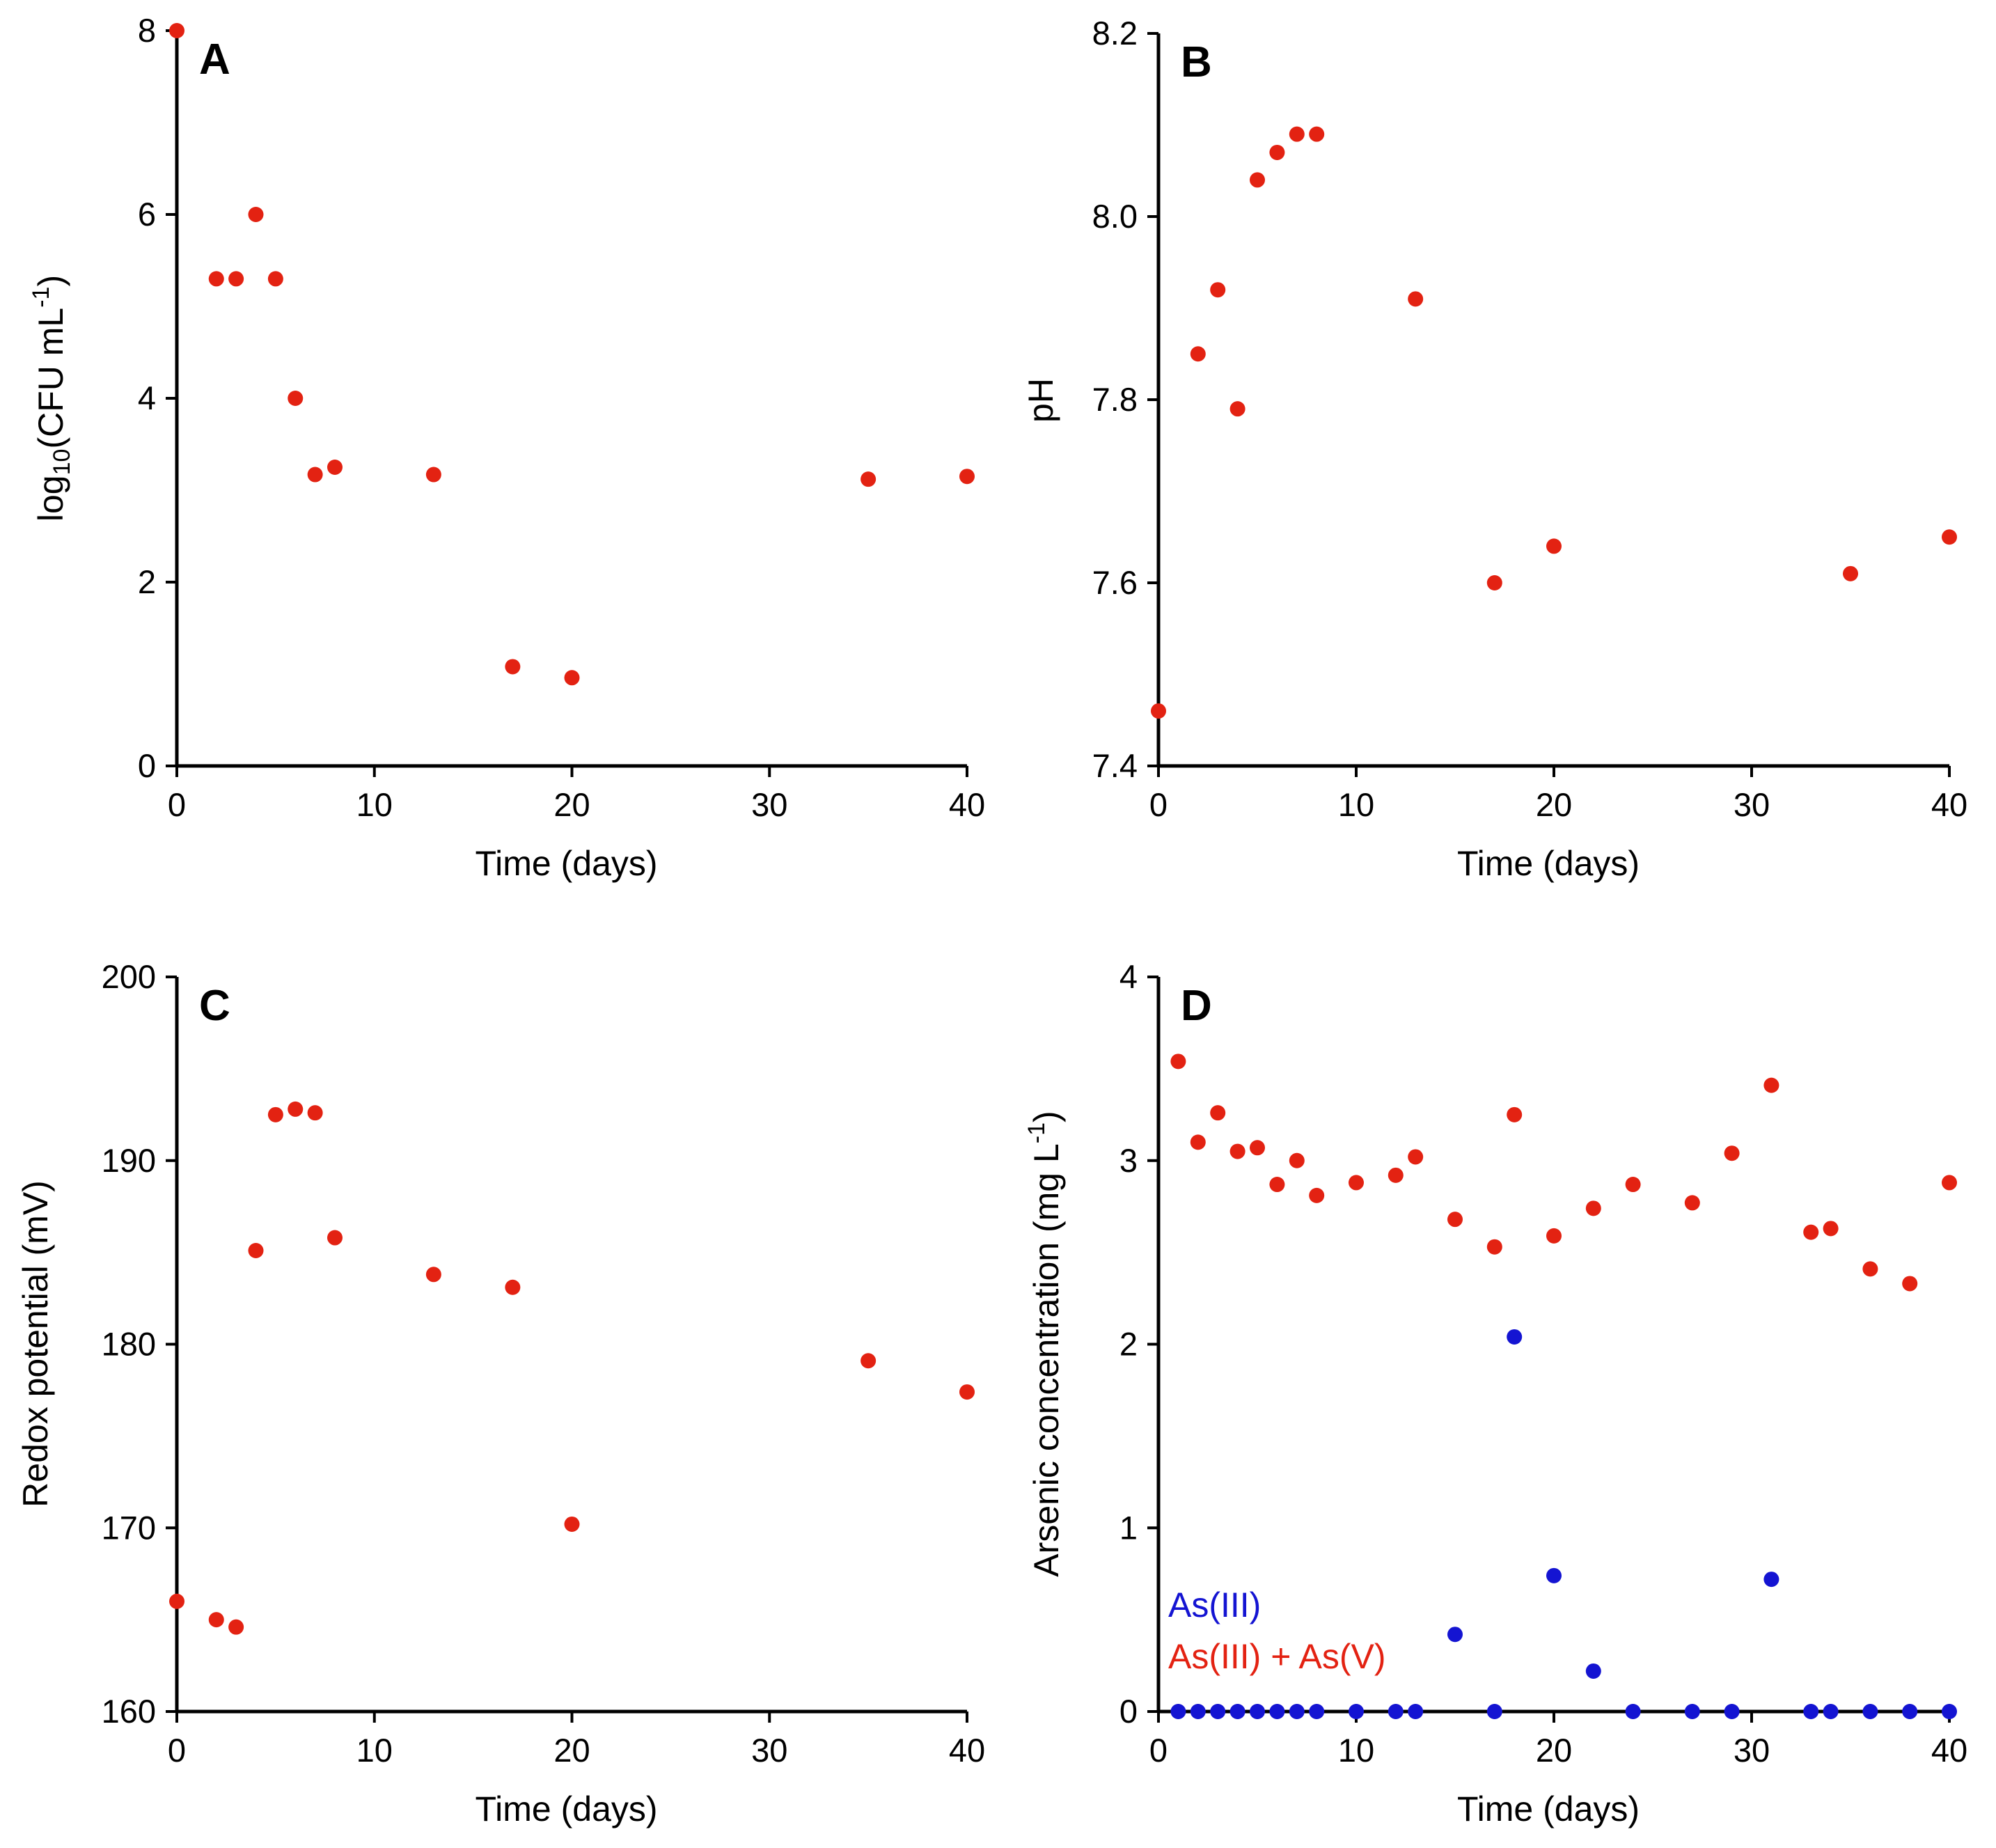 Image resolution: width=1996 pixels, height=1848 pixels. What do you see at coordinates (1128, 1527) in the screenshot?
I see `y-tick-label: 1` at bounding box center [1128, 1527].